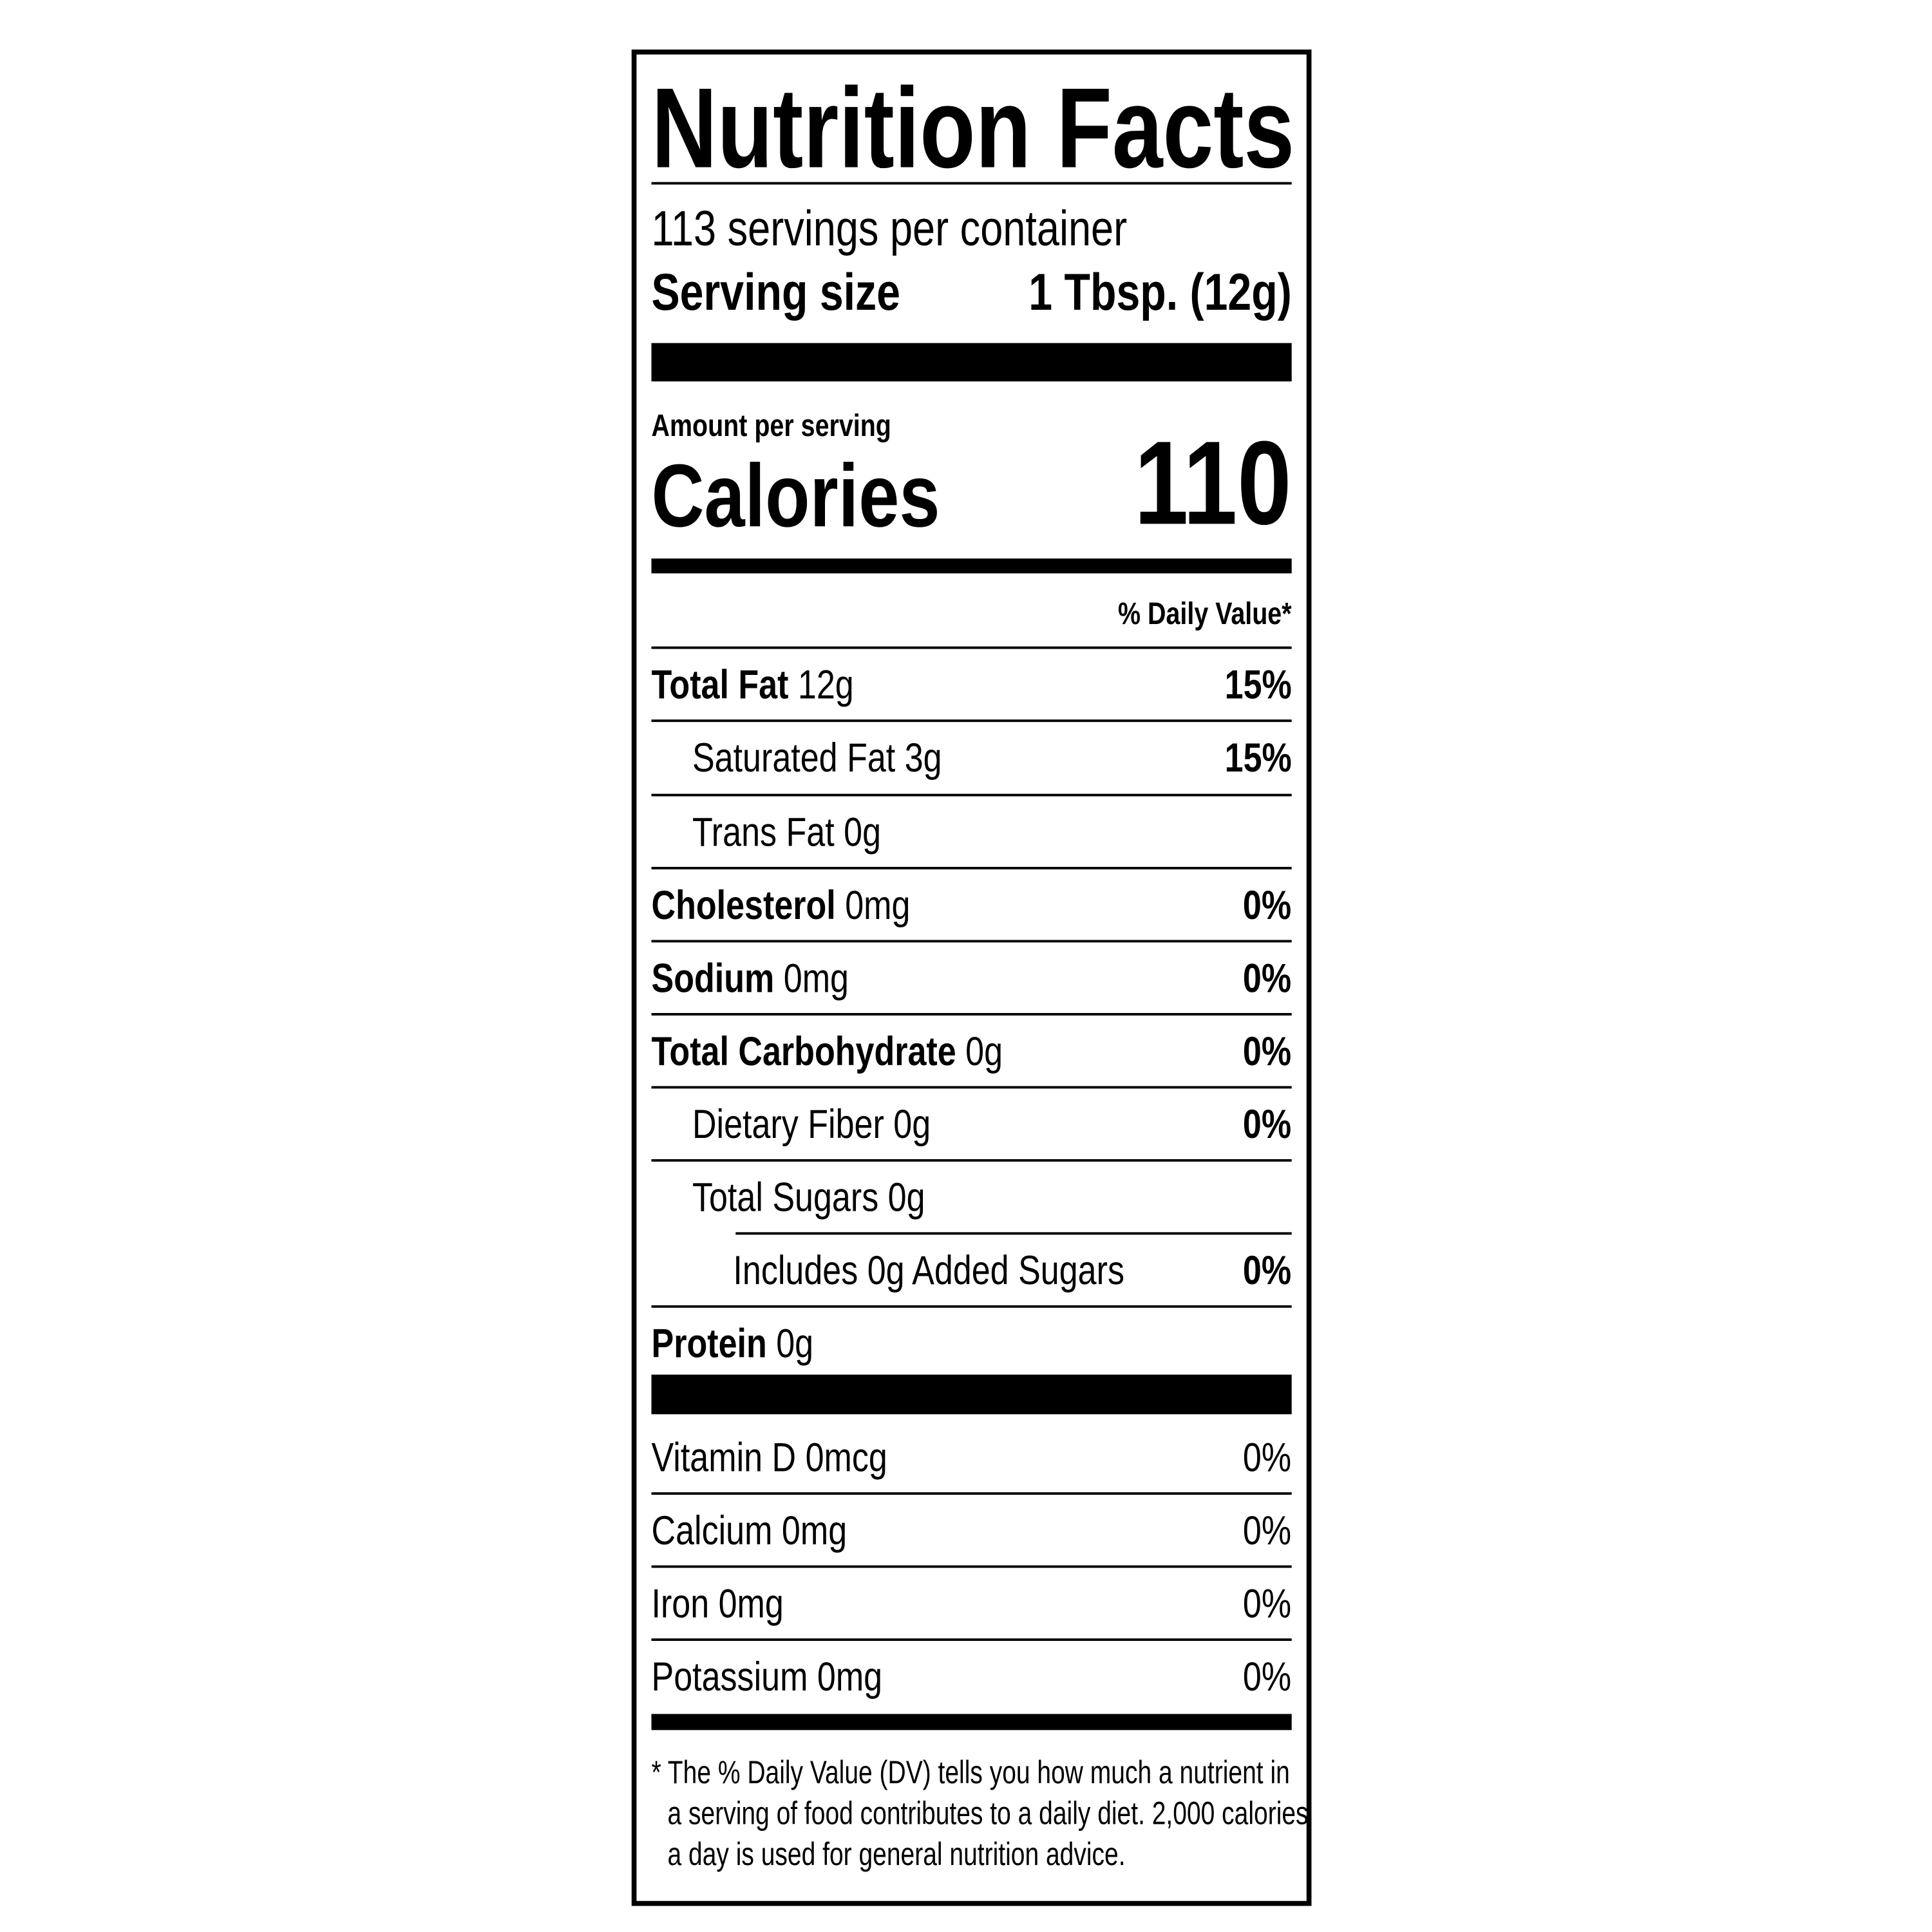 The width and height of the screenshot is (1932, 1932). I want to click on vitamin-name: Calcium 0mg, so click(749, 1530).